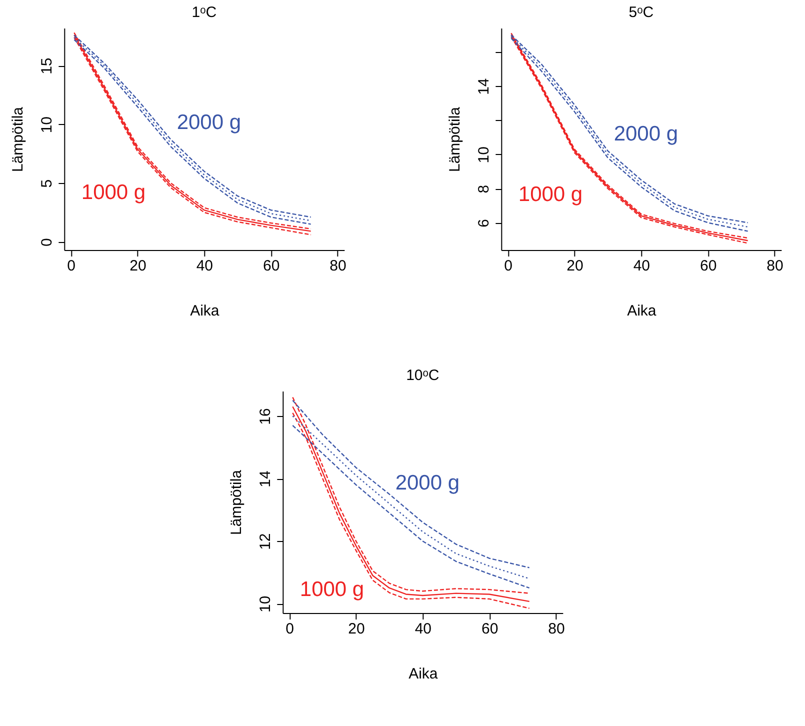 The width and height of the screenshot is (805, 726). Describe the element at coordinates (47, 183) in the screenshot. I see `y-tick-label: 5` at that location.